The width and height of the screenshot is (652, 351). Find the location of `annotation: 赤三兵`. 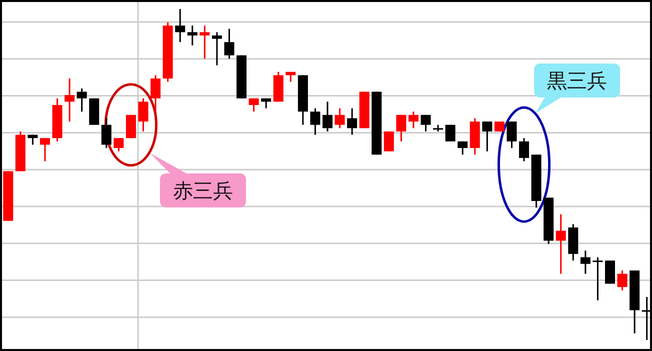

annotation: 赤三兵 is located at coordinates (202, 190).